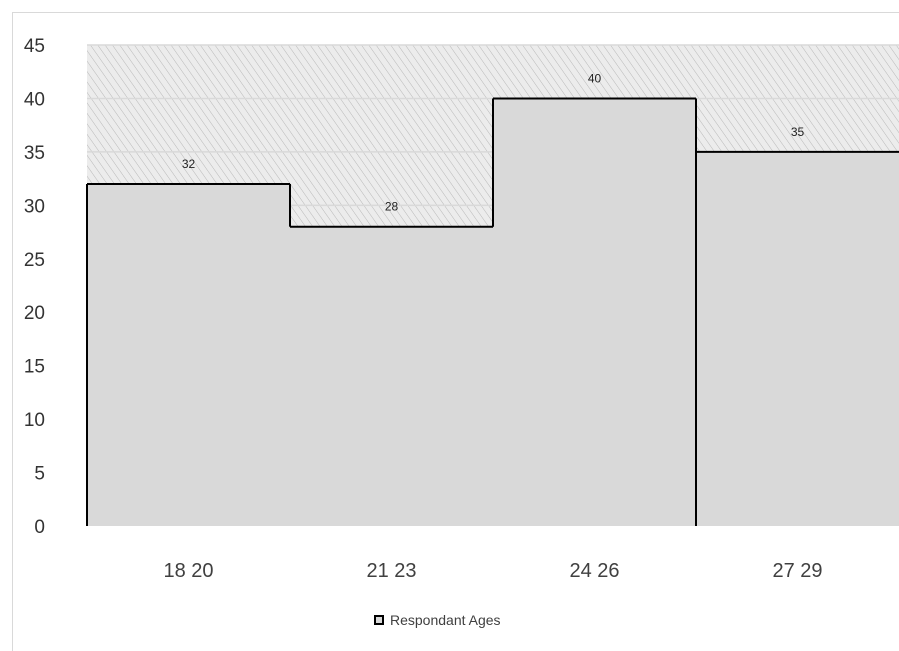  Describe the element at coordinates (391, 571) in the screenshot. I see `x-tick-label: 21 23` at that location.